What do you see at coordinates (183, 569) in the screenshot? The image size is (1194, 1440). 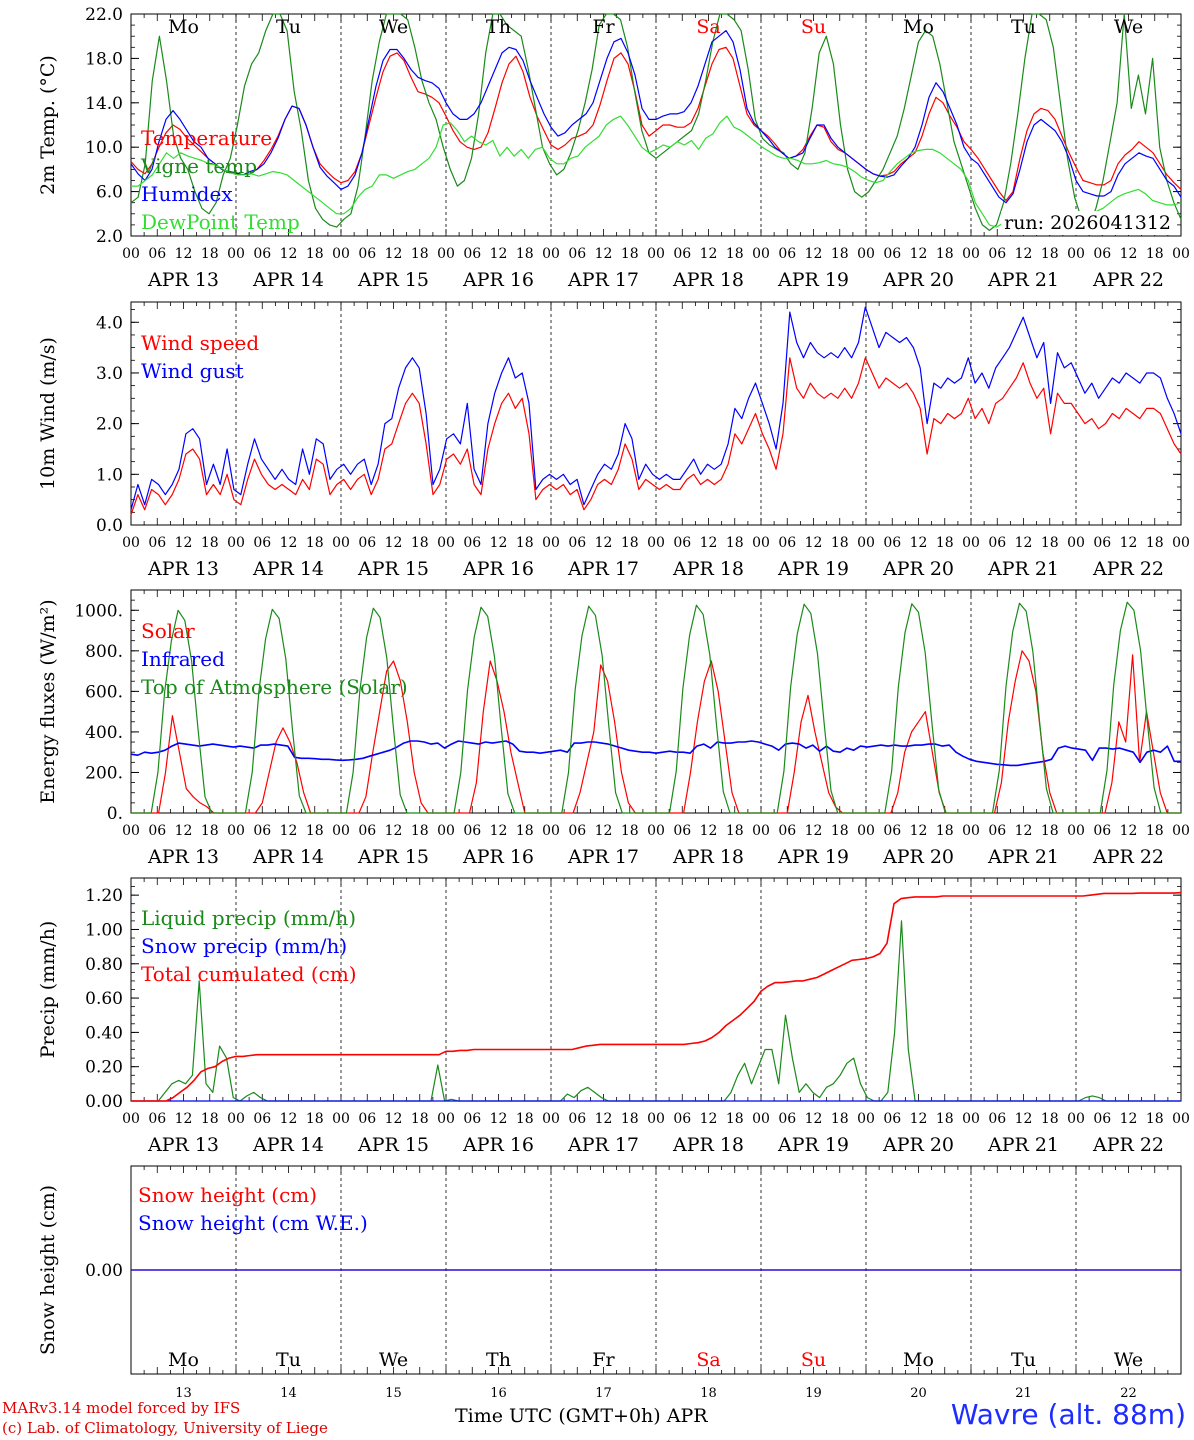 I see `date-label: APR 13` at bounding box center [183, 569].